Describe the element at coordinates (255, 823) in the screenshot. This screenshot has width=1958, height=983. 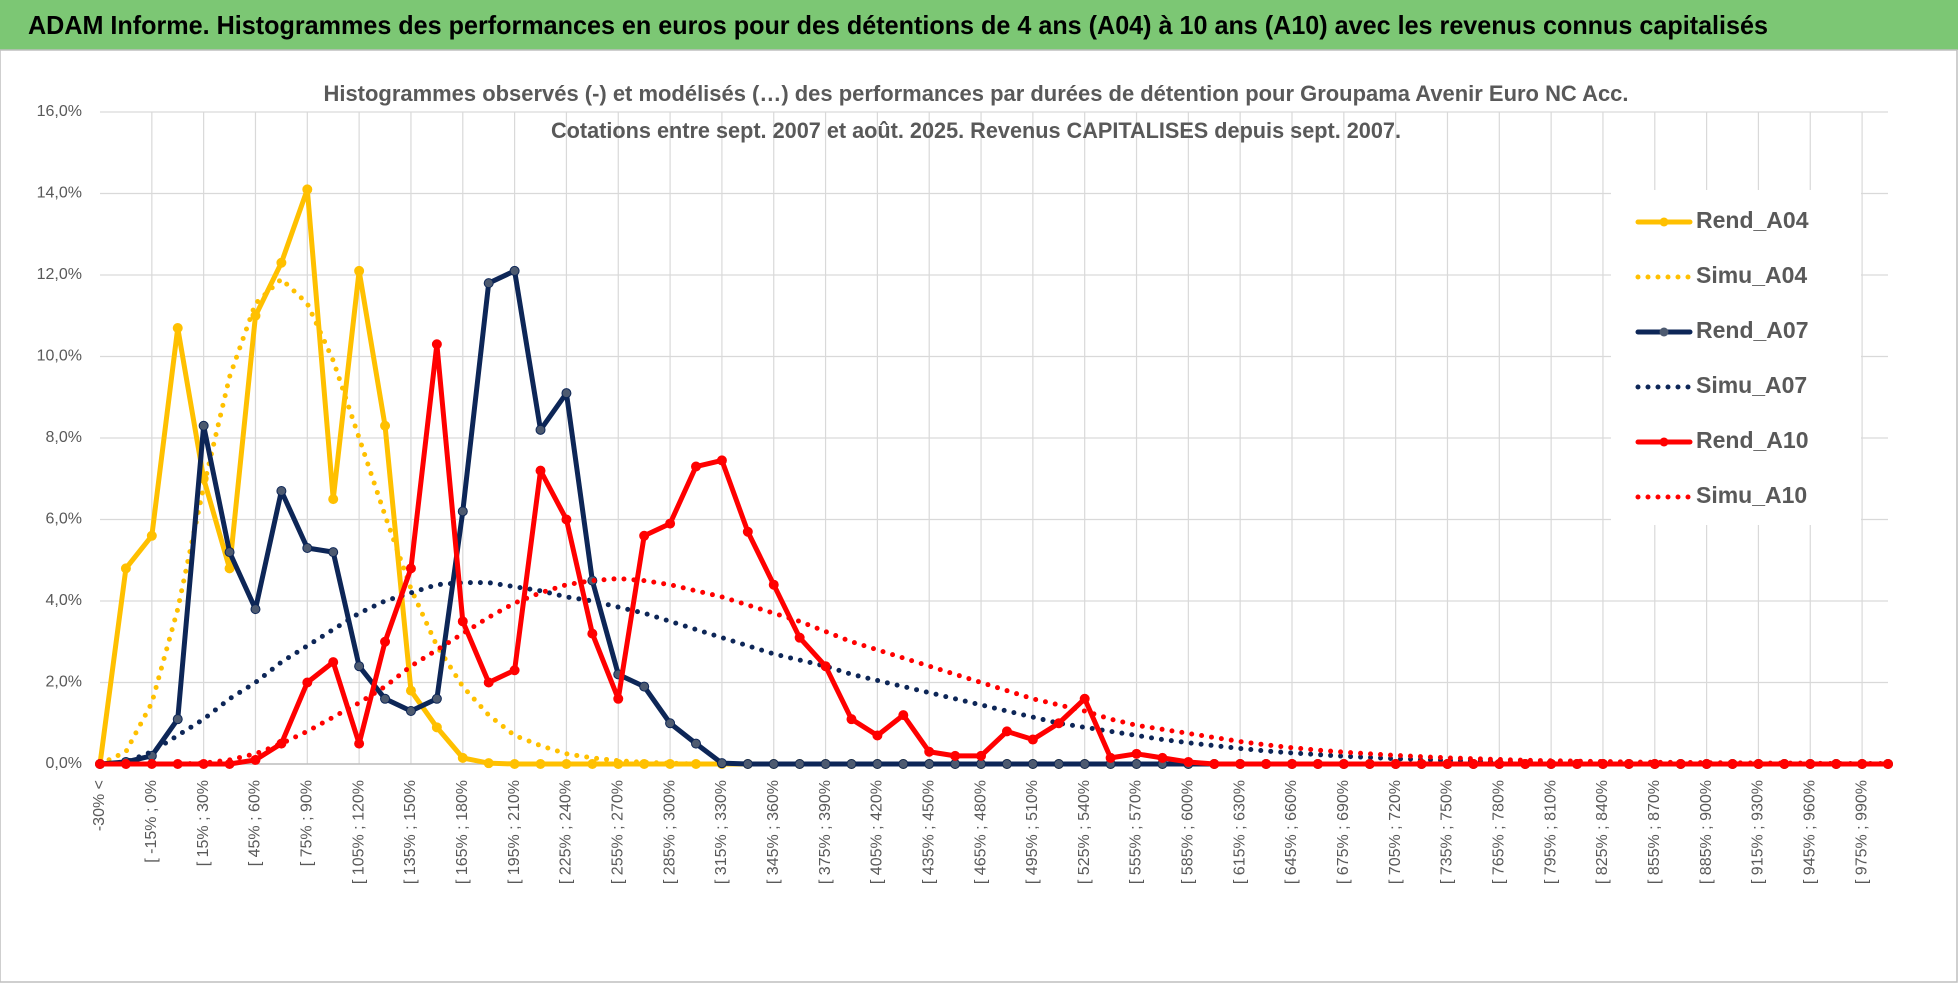
I see `x-tick-label: [ 45% ; 60%` at that location.